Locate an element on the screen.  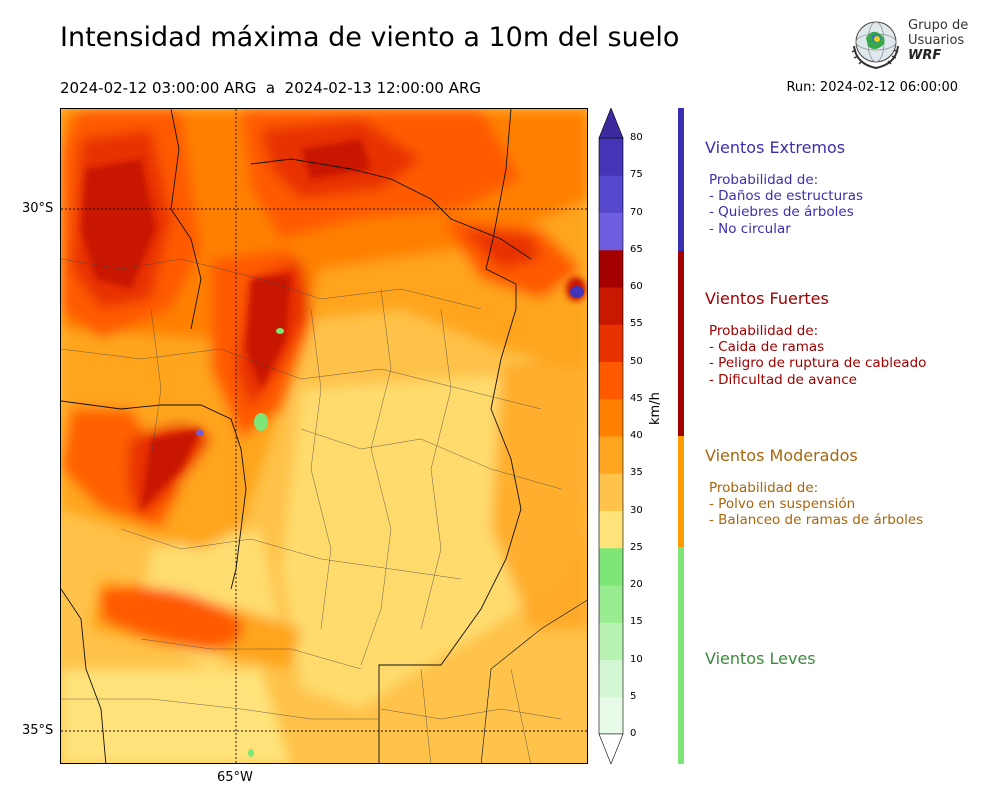
category-bar-light is located at coordinates (681, 655).